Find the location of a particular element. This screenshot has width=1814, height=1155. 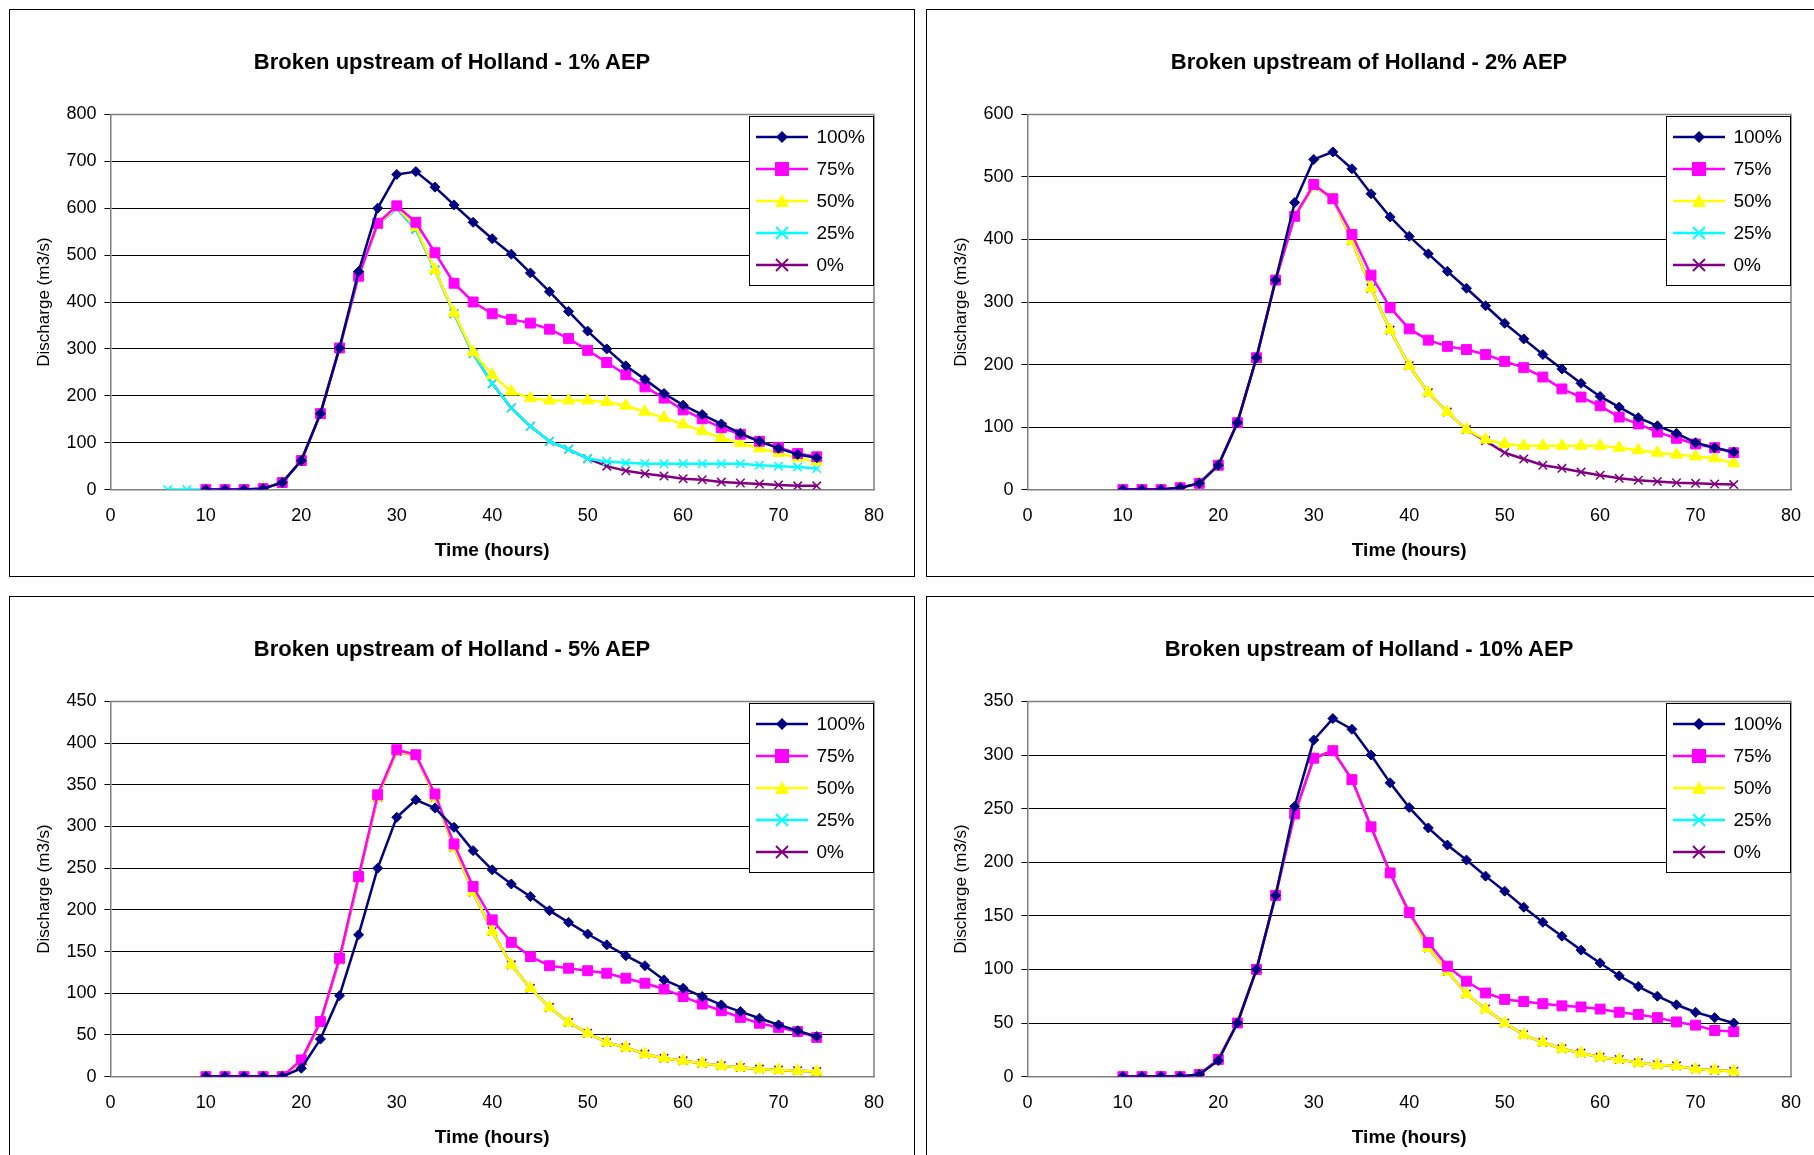

chart-title: Broken upstream of Holland - 1% AEP is located at coordinates (452, 62).